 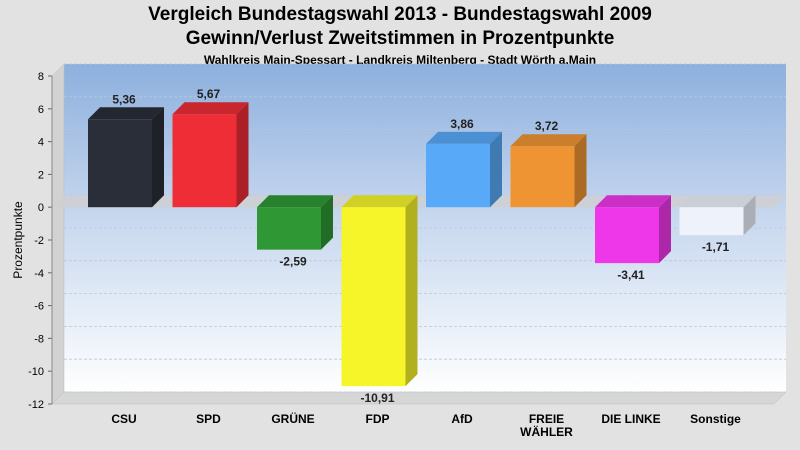 I want to click on bar-die-linke, so click(x=633, y=229).